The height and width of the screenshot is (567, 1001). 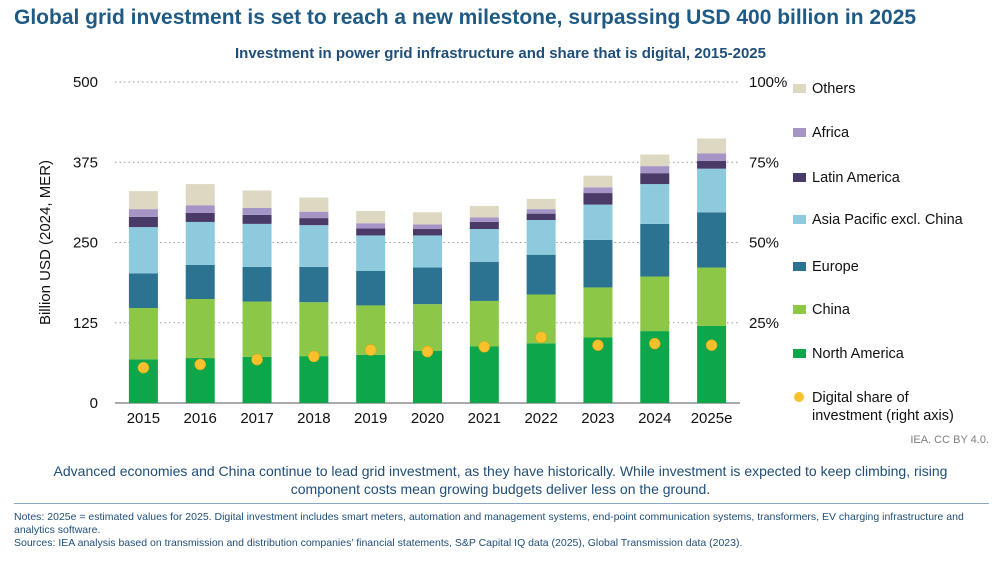 What do you see at coordinates (427, 418) in the screenshot?
I see `x-tick-label: 2020` at bounding box center [427, 418].